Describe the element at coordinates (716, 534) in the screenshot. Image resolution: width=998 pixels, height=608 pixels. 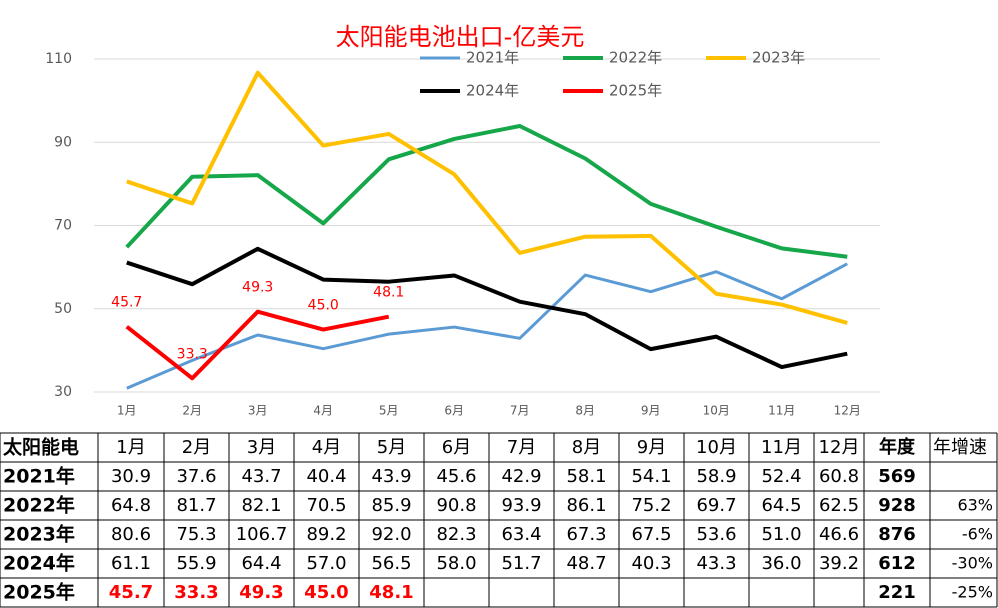
I see `table-cell: 53.6` at that location.